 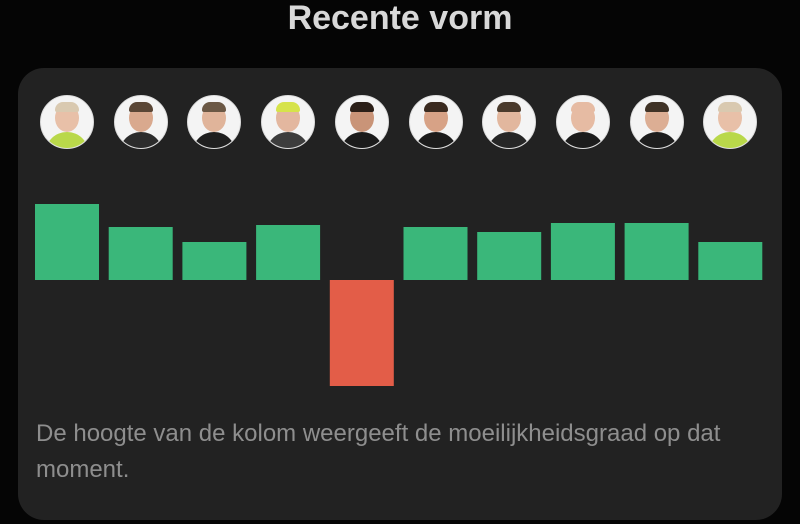 What do you see at coordinates (400, 18) in the screenshot?
I see `page-title: Recente vorm` at bounding box center [400, 18].